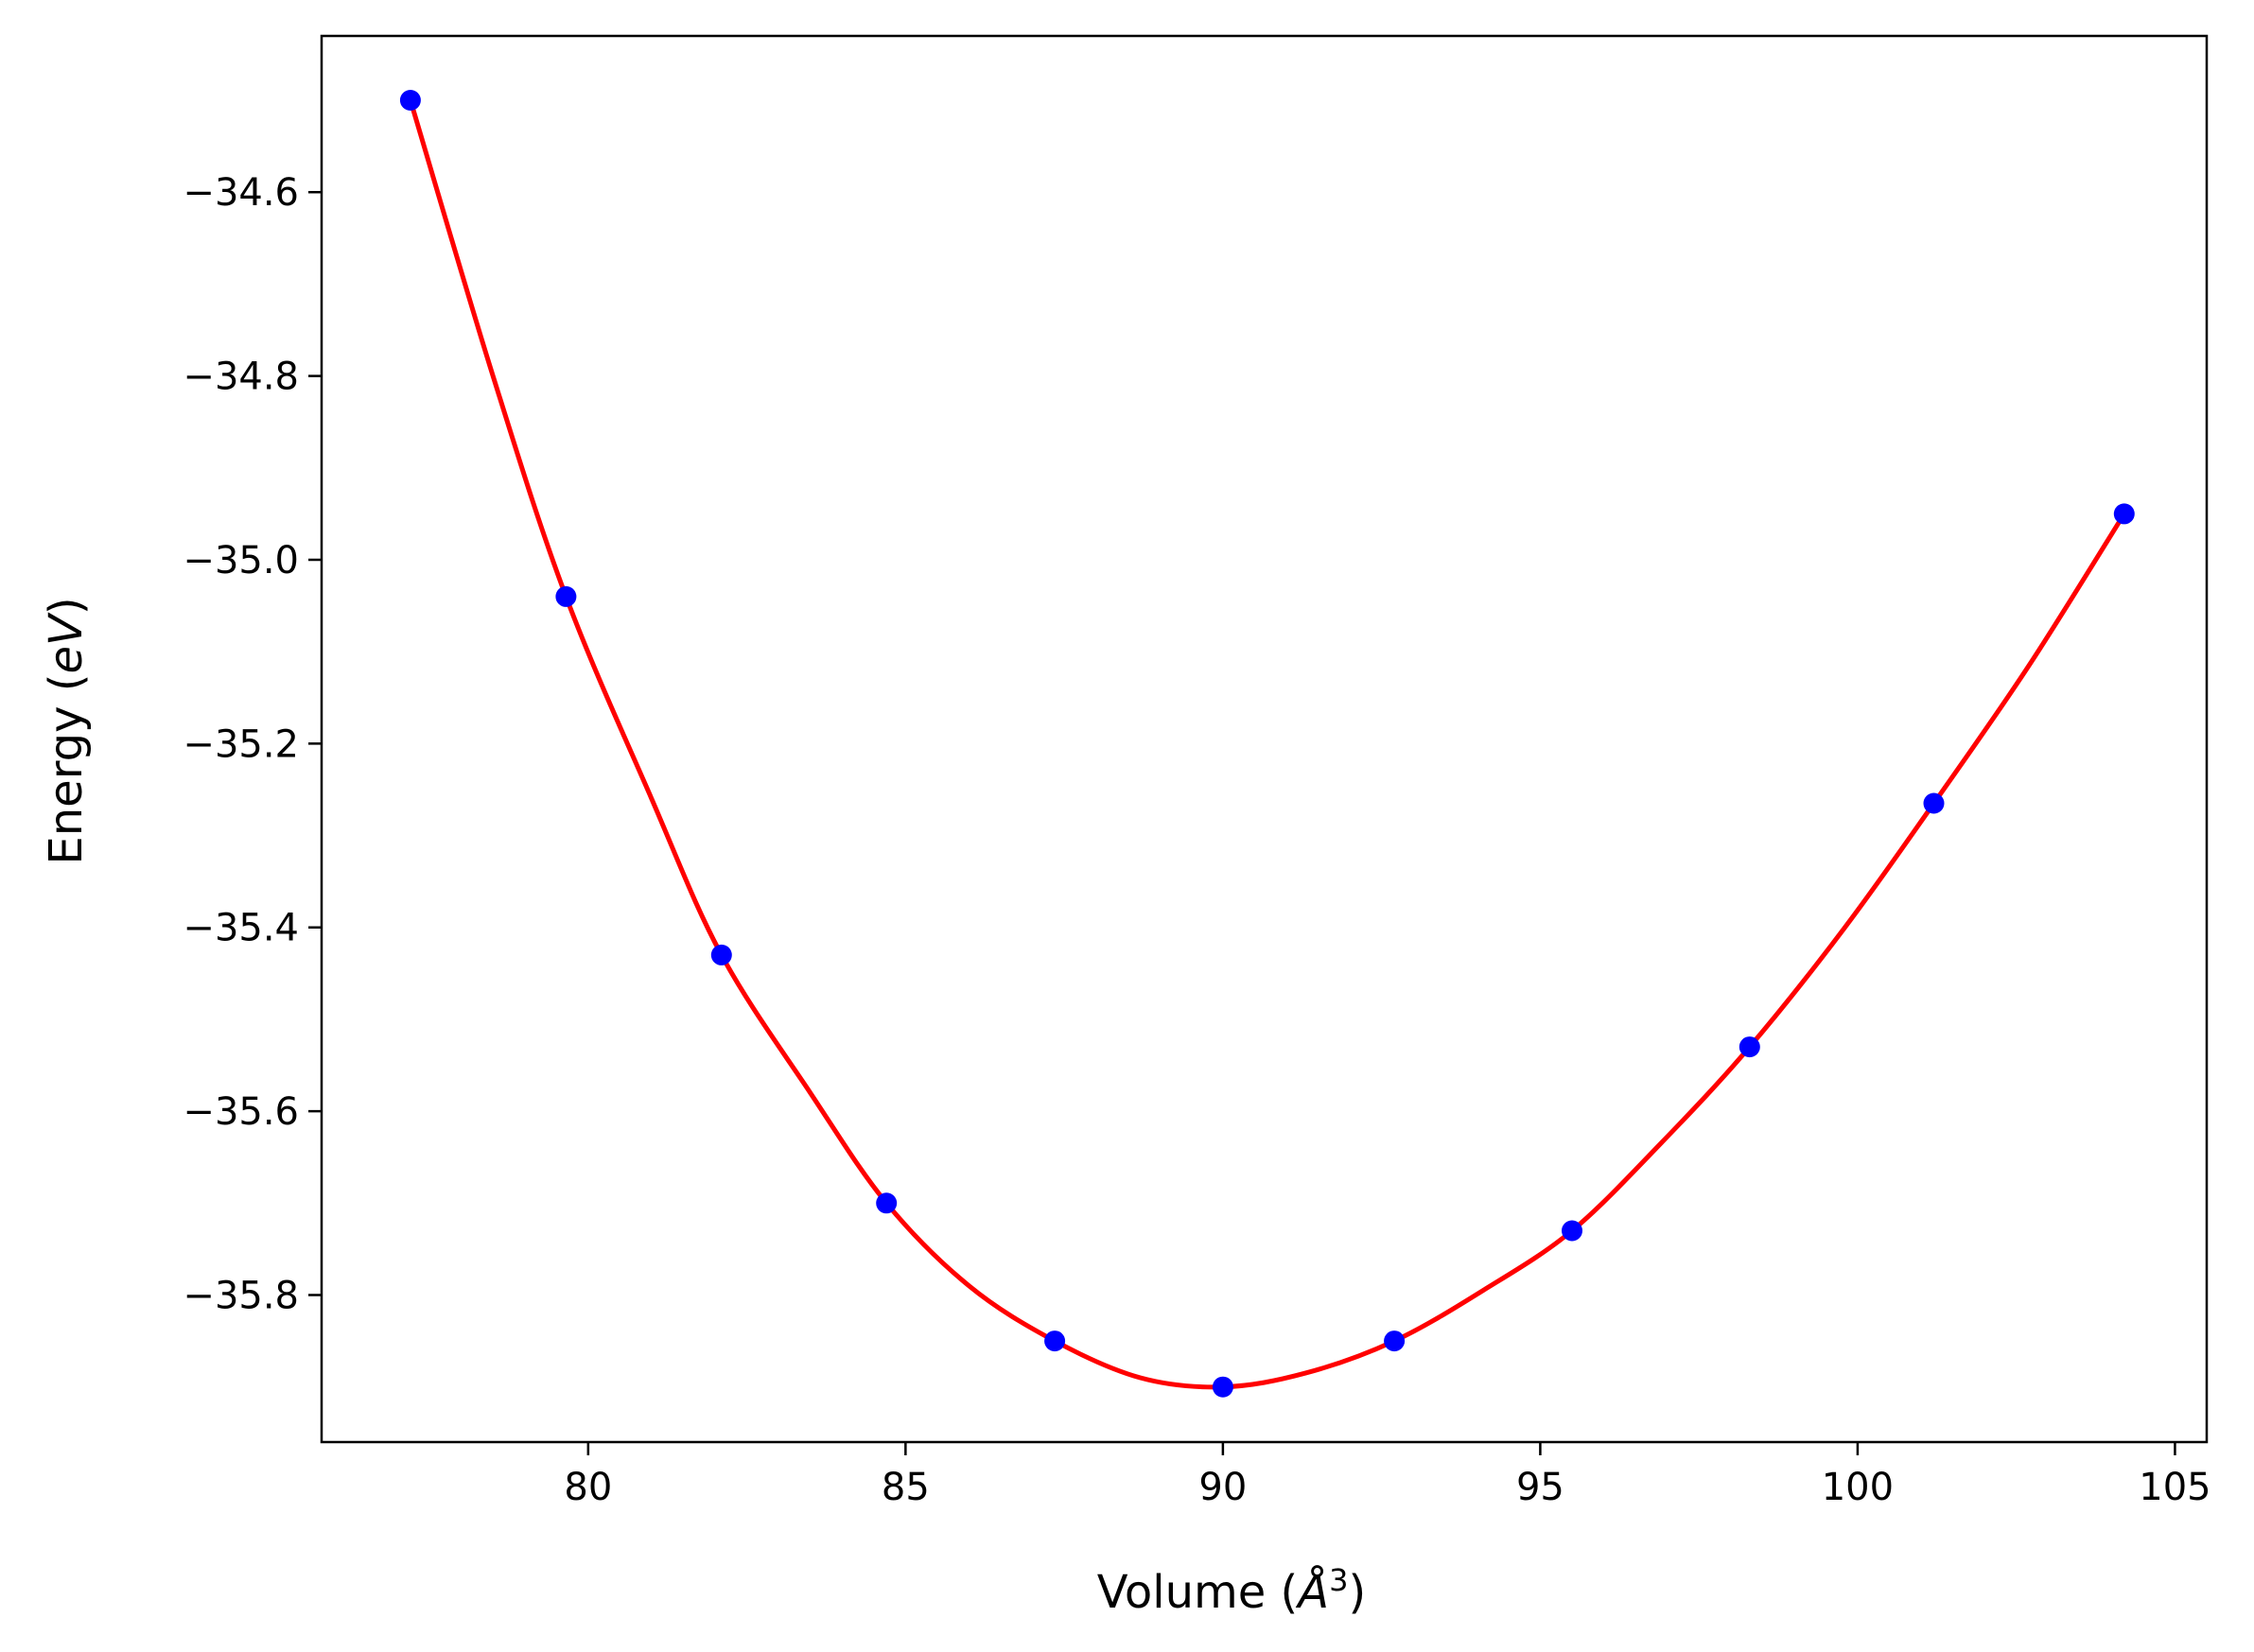 Image resolution: width=2254 pixels, height=1652 pixels. I want to click on x-axis-title-unit: Å, so click(1312, 1592).